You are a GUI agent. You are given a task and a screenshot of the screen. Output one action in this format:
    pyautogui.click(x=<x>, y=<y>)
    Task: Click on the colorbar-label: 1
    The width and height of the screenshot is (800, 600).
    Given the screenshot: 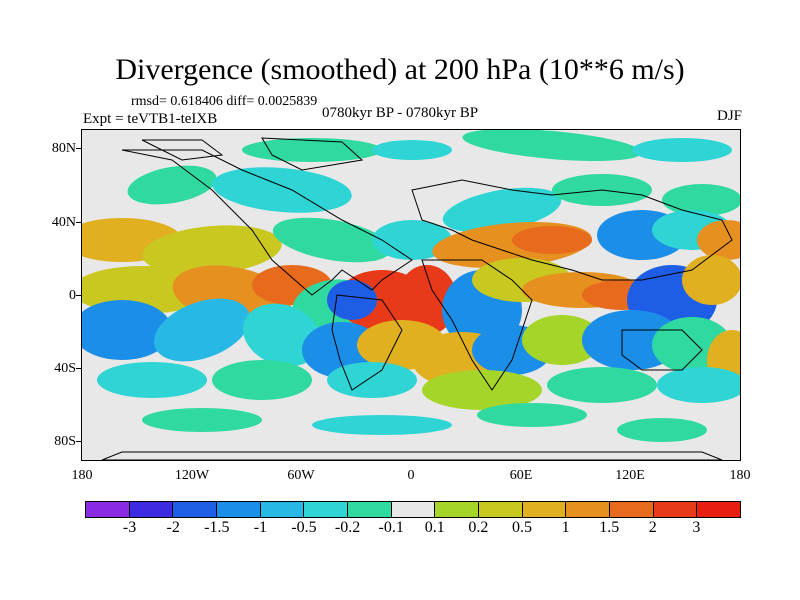 What is the action you would take?
    pyautogui.click(x=565, y=527)
    